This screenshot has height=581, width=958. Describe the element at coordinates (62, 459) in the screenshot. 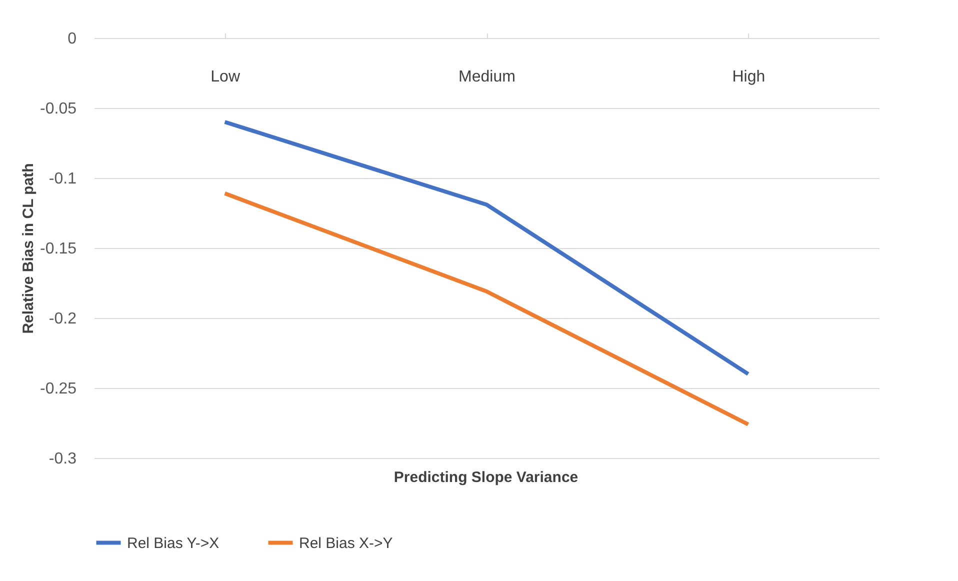

I see `y-tick-label: -0.3` at that location.